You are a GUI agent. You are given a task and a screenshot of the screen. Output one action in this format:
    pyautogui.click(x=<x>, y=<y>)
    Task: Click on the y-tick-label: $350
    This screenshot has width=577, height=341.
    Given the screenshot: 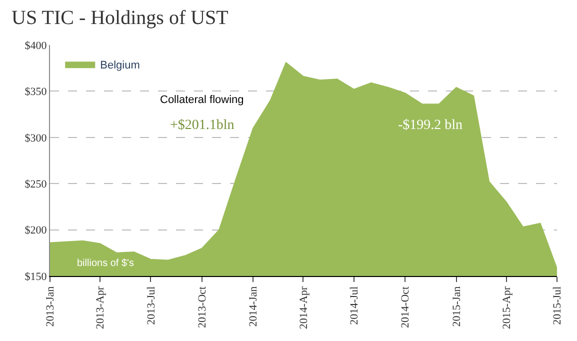 What is the action you would take?
    pyautogui.click(x=36, y=92)
    